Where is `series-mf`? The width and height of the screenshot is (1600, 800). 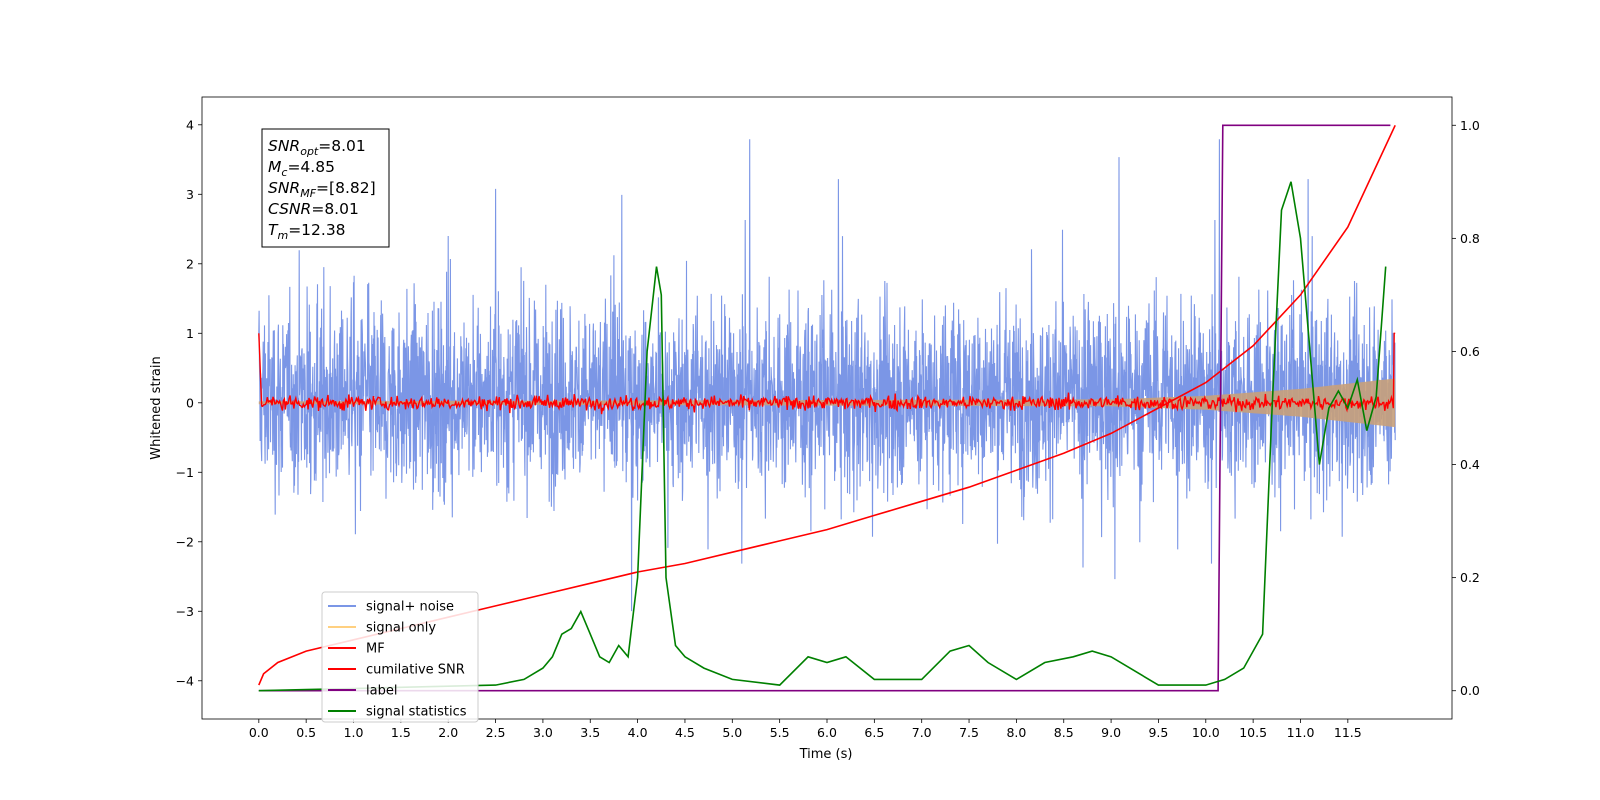 series-mf is located at coordinates (827, 373).